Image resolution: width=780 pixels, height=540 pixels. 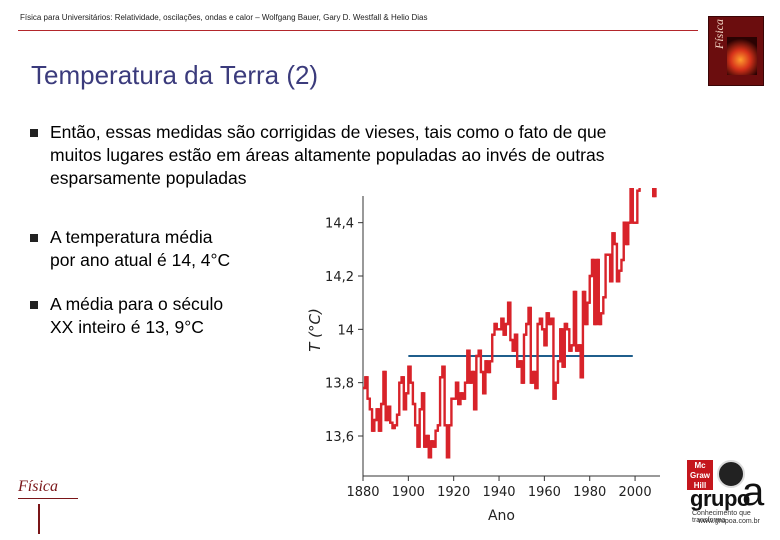 I want to click on mcgraw-hill-logo: Mc Graw Hill, so click(x=700, y=475).